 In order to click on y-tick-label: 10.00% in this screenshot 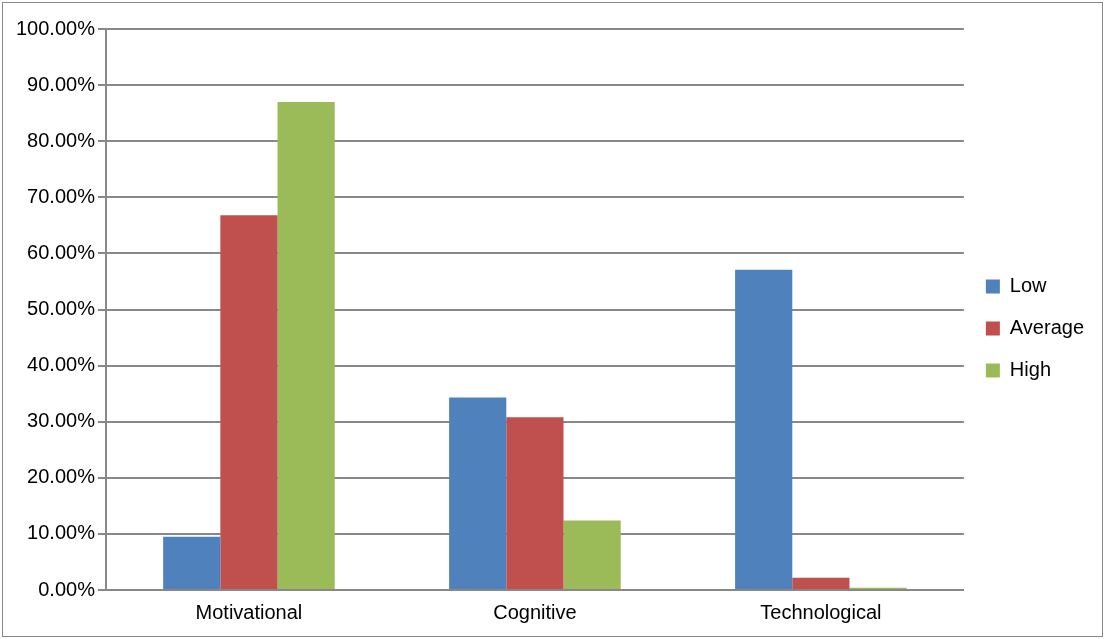, I will do `click(61, 532)`.